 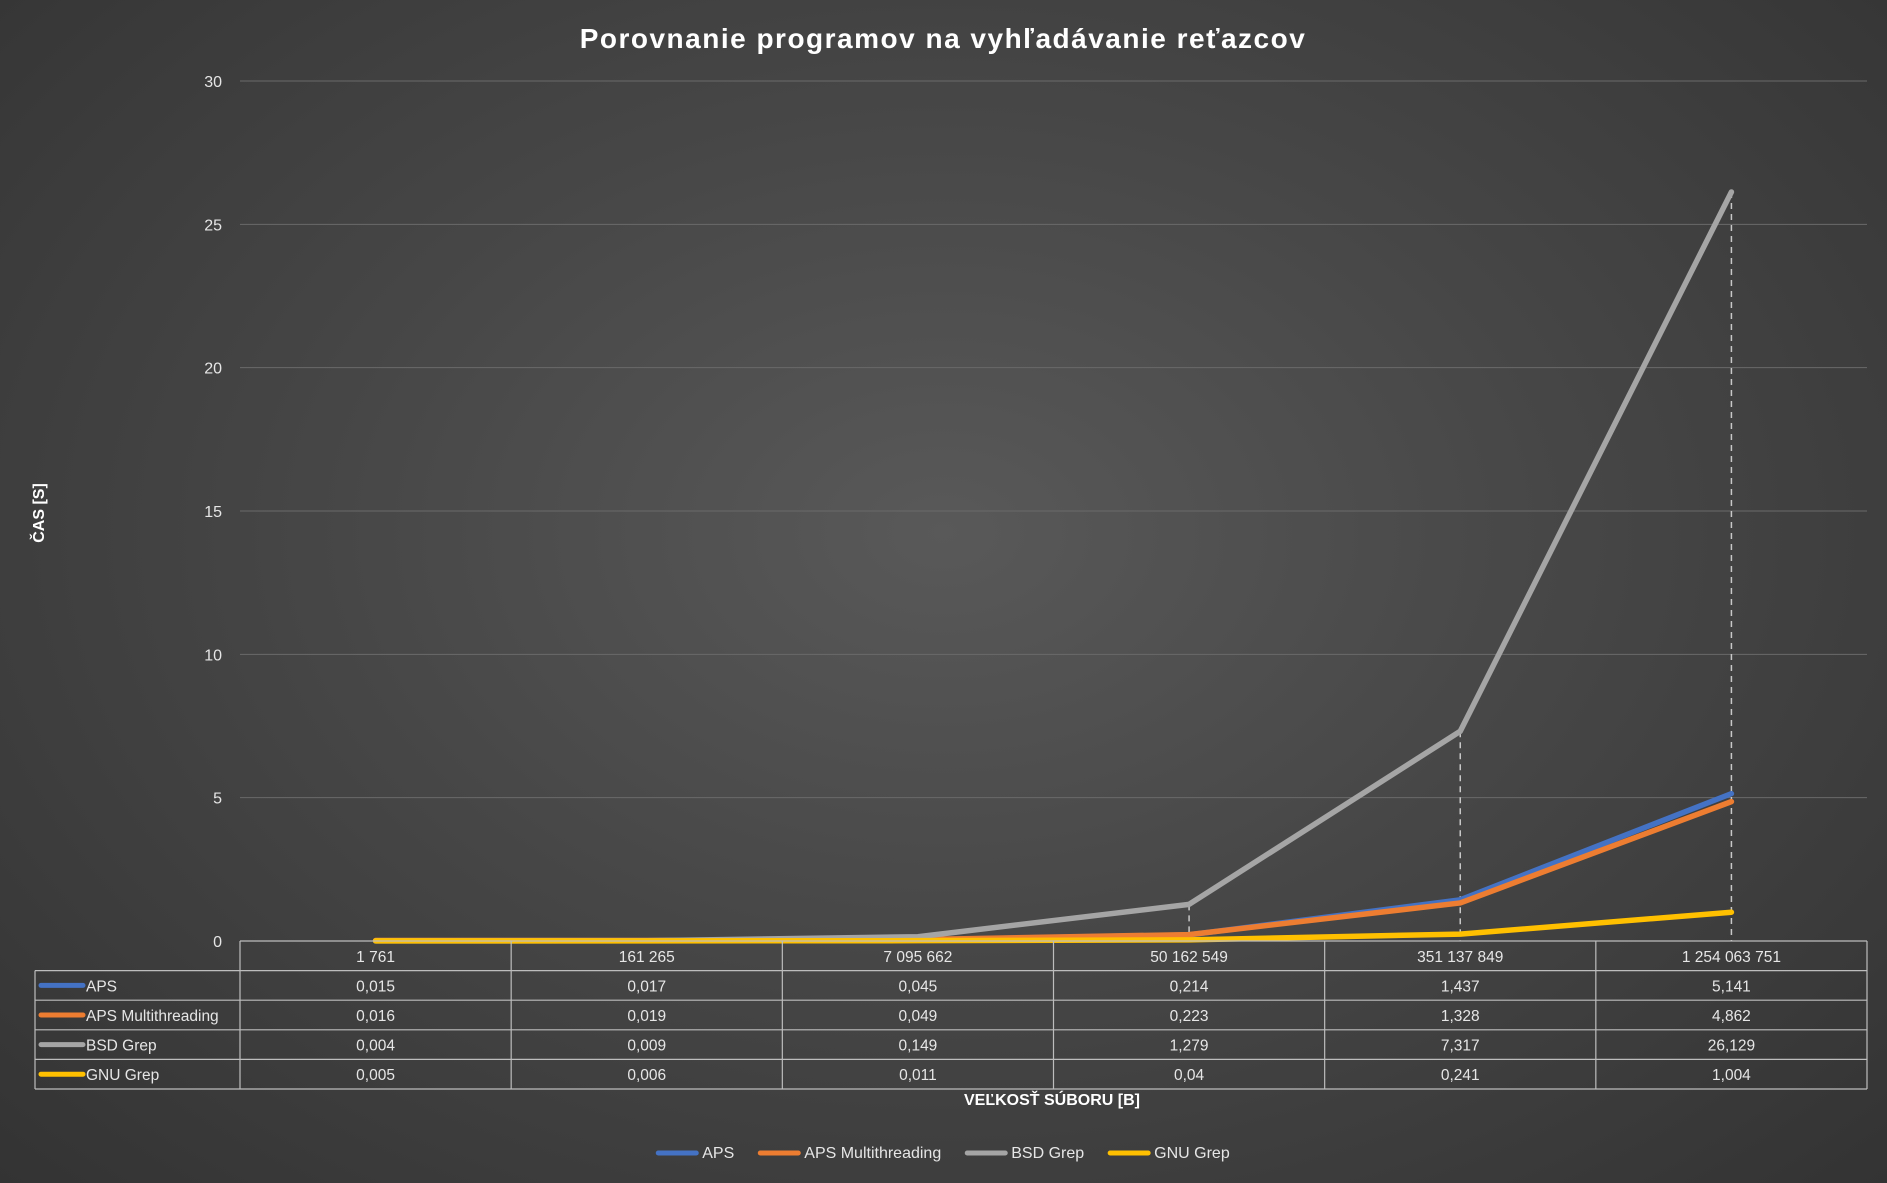 What do you see at coordinates (1192, 1153) in the screenshot?
I see `legend-label: GNU Grep` at bounding box center [1192, 1153].